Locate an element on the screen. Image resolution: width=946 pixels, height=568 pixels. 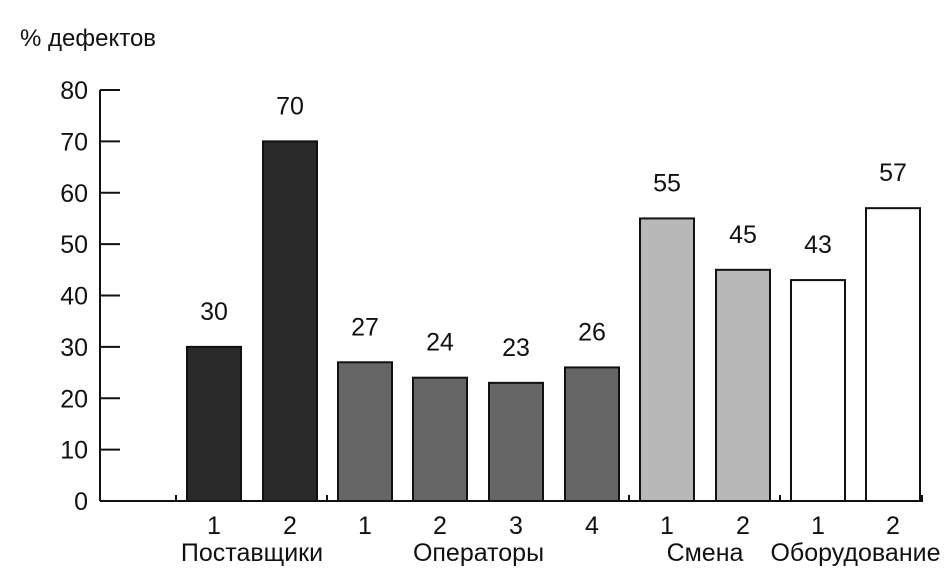
group-label: Смена is located at coordinates (705, 553).